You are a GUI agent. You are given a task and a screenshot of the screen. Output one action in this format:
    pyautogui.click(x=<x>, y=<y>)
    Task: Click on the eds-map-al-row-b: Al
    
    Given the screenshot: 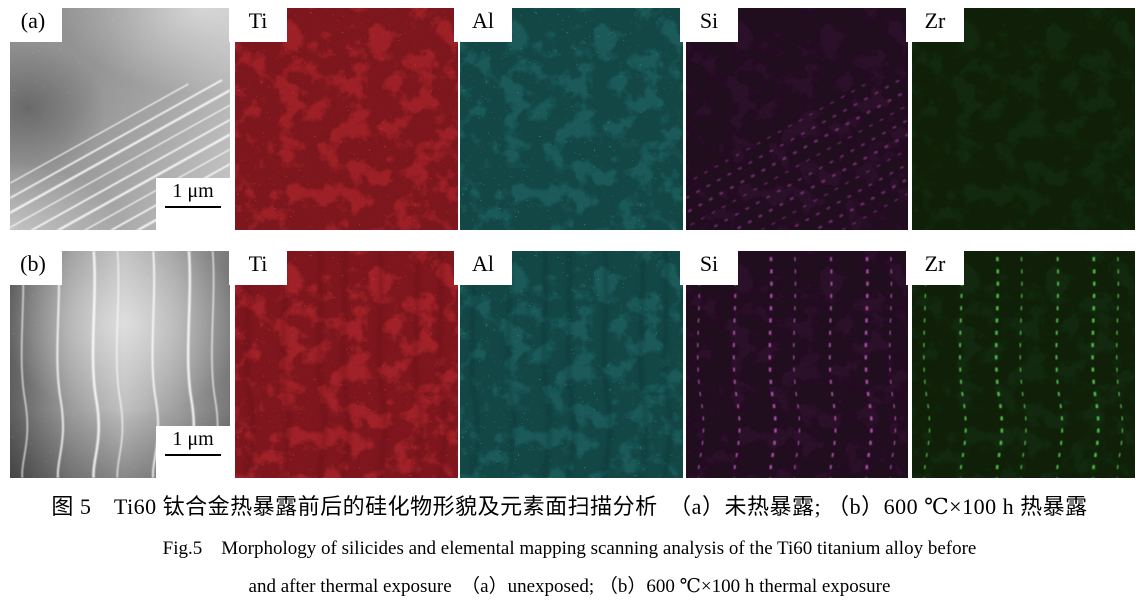 What is the action you would take?
    pyautogui.click(x=568, y=360)
    